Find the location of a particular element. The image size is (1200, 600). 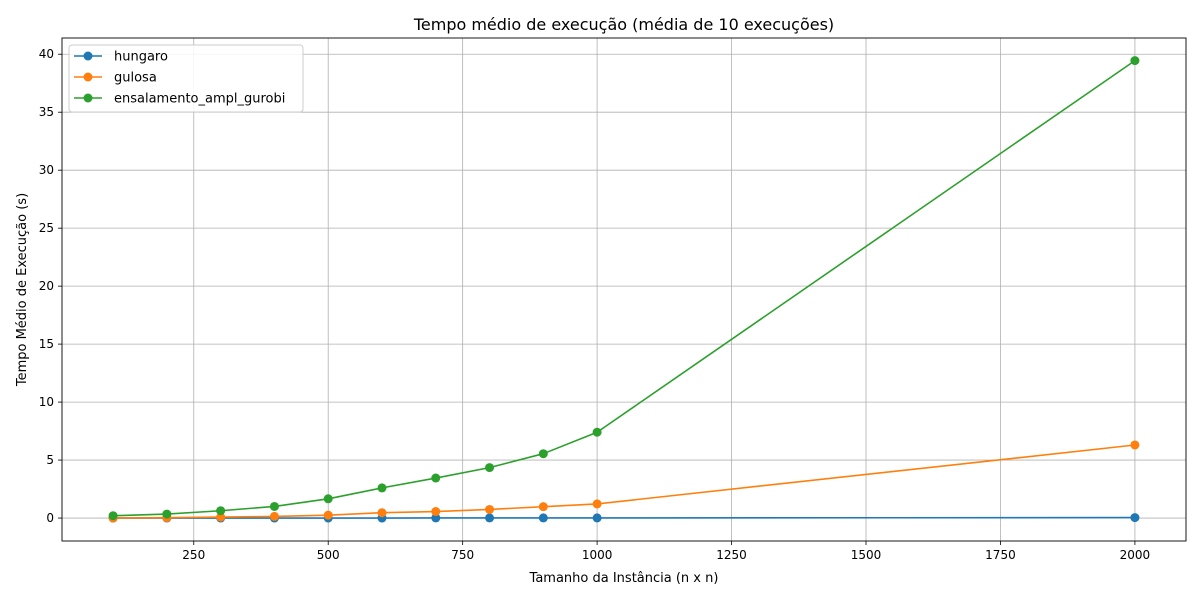

y-tick-label: 15 is located at coordinates (46, 344).